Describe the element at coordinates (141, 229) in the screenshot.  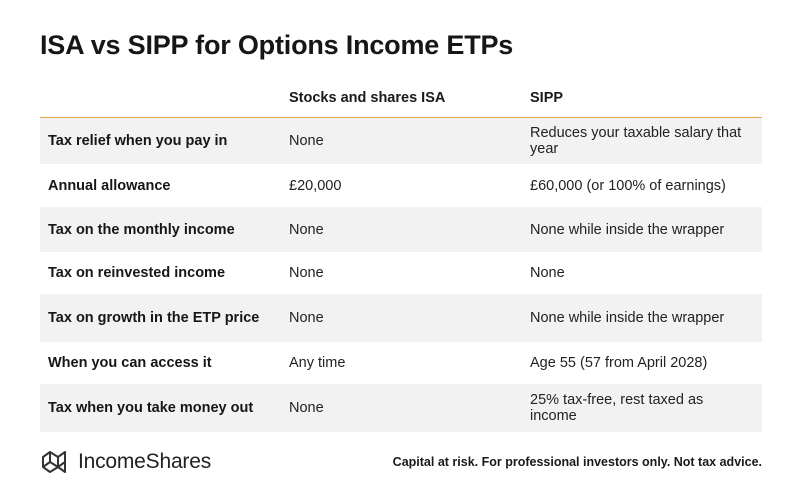
I see `row-label: Tax on the monthly income` at that location.